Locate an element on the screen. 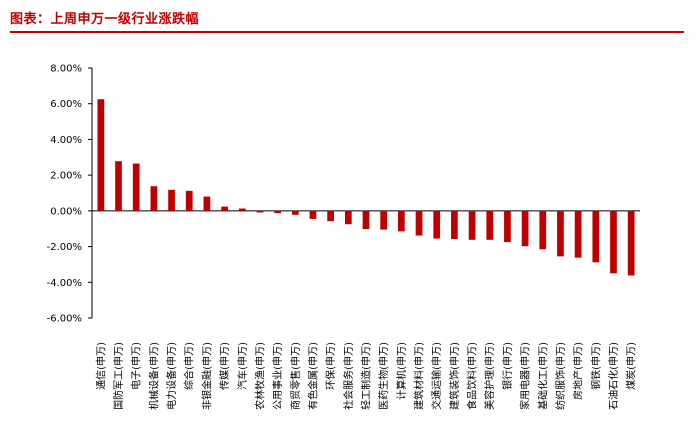 The height and width of the screenshot is (434, 696). category-label: 石油石化(申万) is located at coordinates (613, 376).